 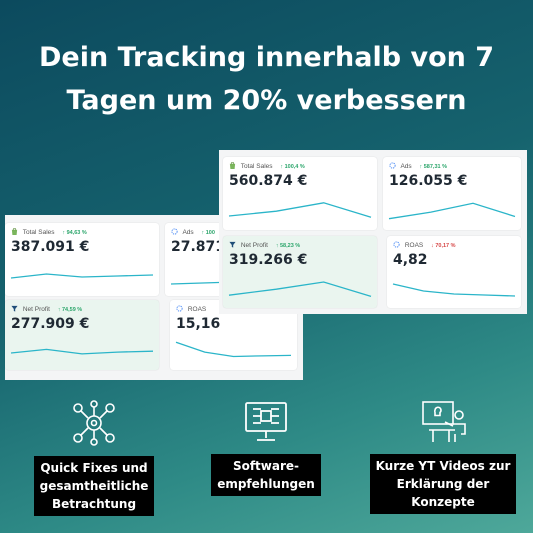 I want to click on change-badge: ↓ 70,17 %, so click(x=443, y=246).